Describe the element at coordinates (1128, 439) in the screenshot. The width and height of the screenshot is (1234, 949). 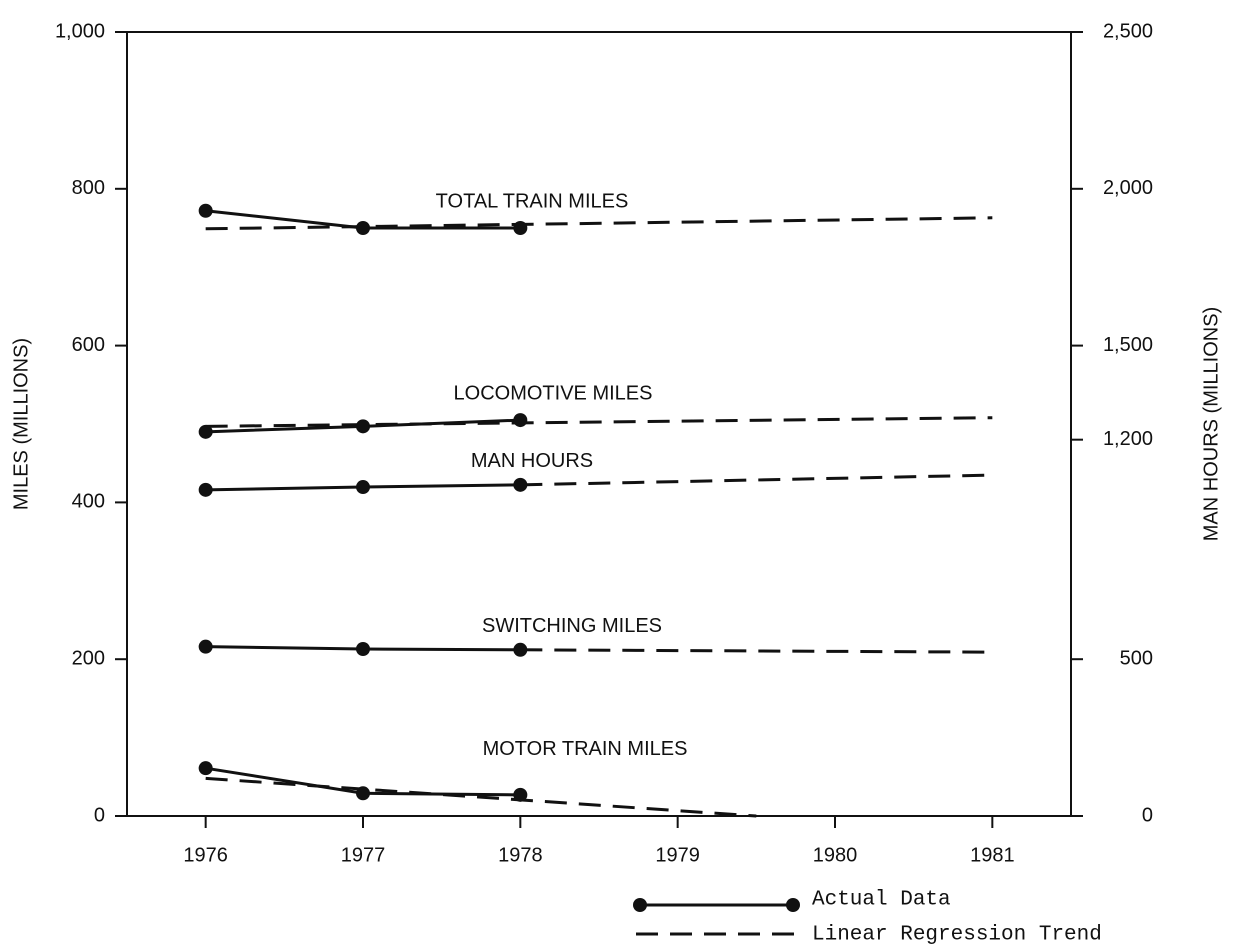
I see `y2-tick-label: 1,200` at that location.